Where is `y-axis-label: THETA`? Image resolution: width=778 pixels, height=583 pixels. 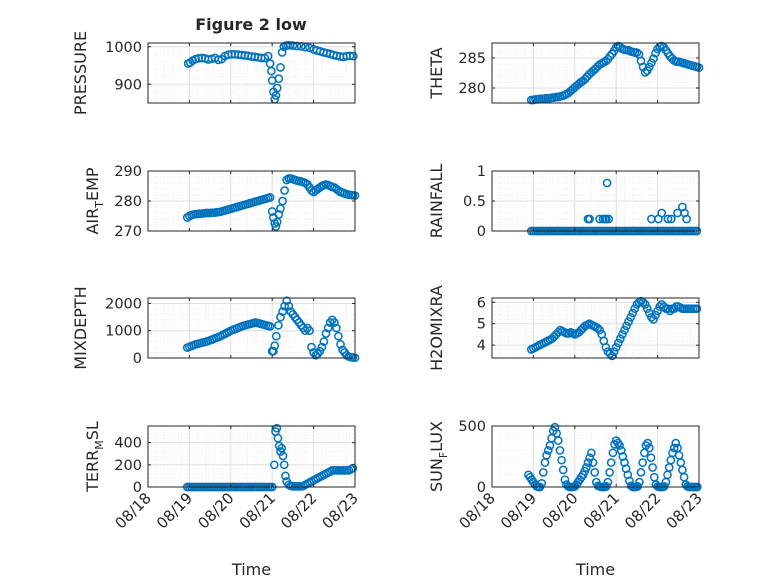 y-axis-label: THETA is located at coordinates (436, 73).